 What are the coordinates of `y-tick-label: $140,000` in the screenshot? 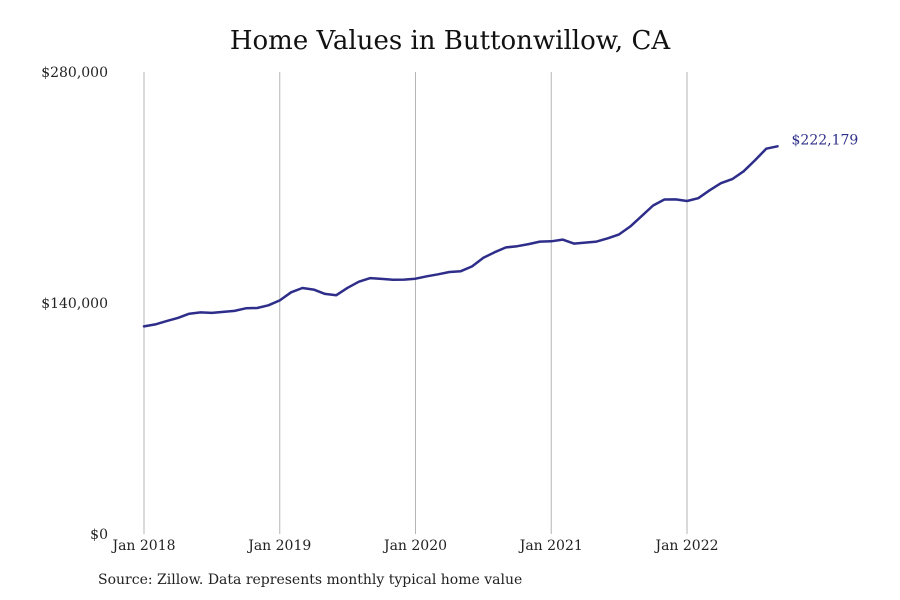 It's located at (74, 304).